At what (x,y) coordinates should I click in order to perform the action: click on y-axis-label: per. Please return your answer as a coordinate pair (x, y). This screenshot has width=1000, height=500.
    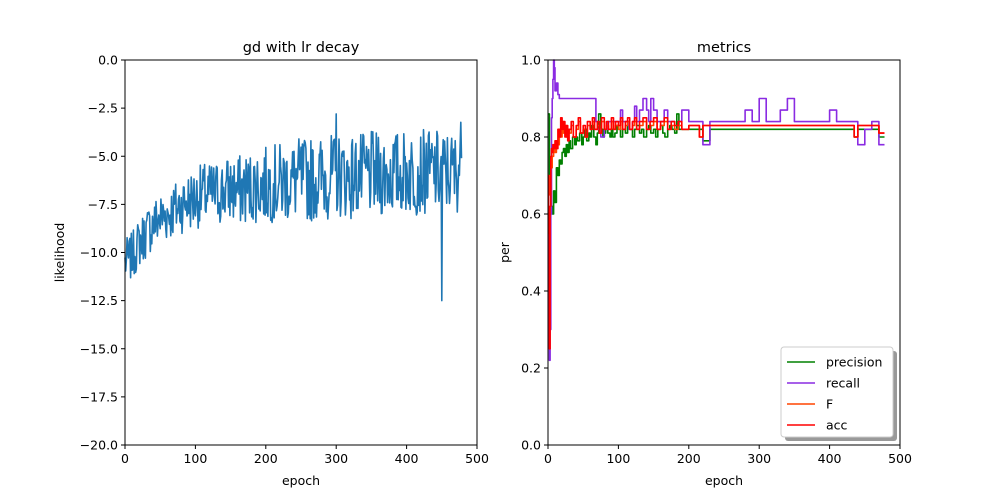
    Looking at the image, I should click on (504, 252).